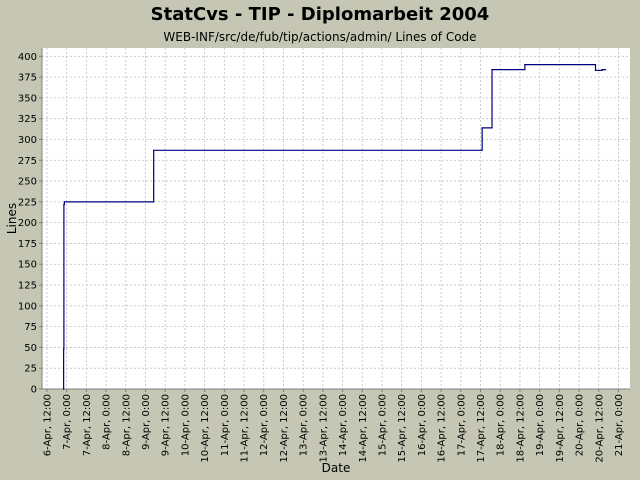 The image size is (640, 480). I want to click on y-tick-label: 300, so click(27, 140).